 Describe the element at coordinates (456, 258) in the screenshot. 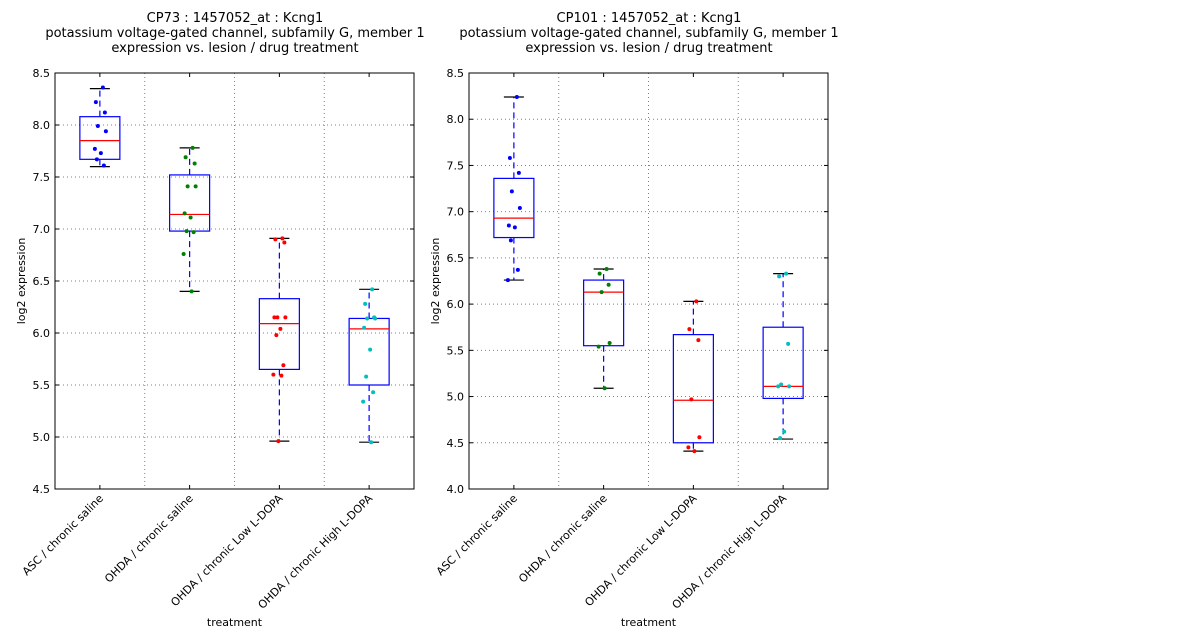

I see `y-tick-label: 6.5` at that location.